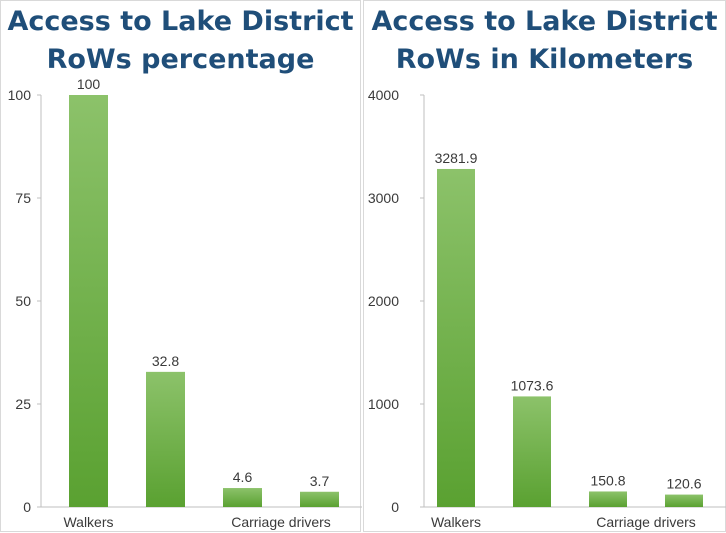  What do you see at coordinates (544, 59) in the screenshot?
I see `chart-title-line2: RoWs in Kilometers` at bounding box center [544, 59].